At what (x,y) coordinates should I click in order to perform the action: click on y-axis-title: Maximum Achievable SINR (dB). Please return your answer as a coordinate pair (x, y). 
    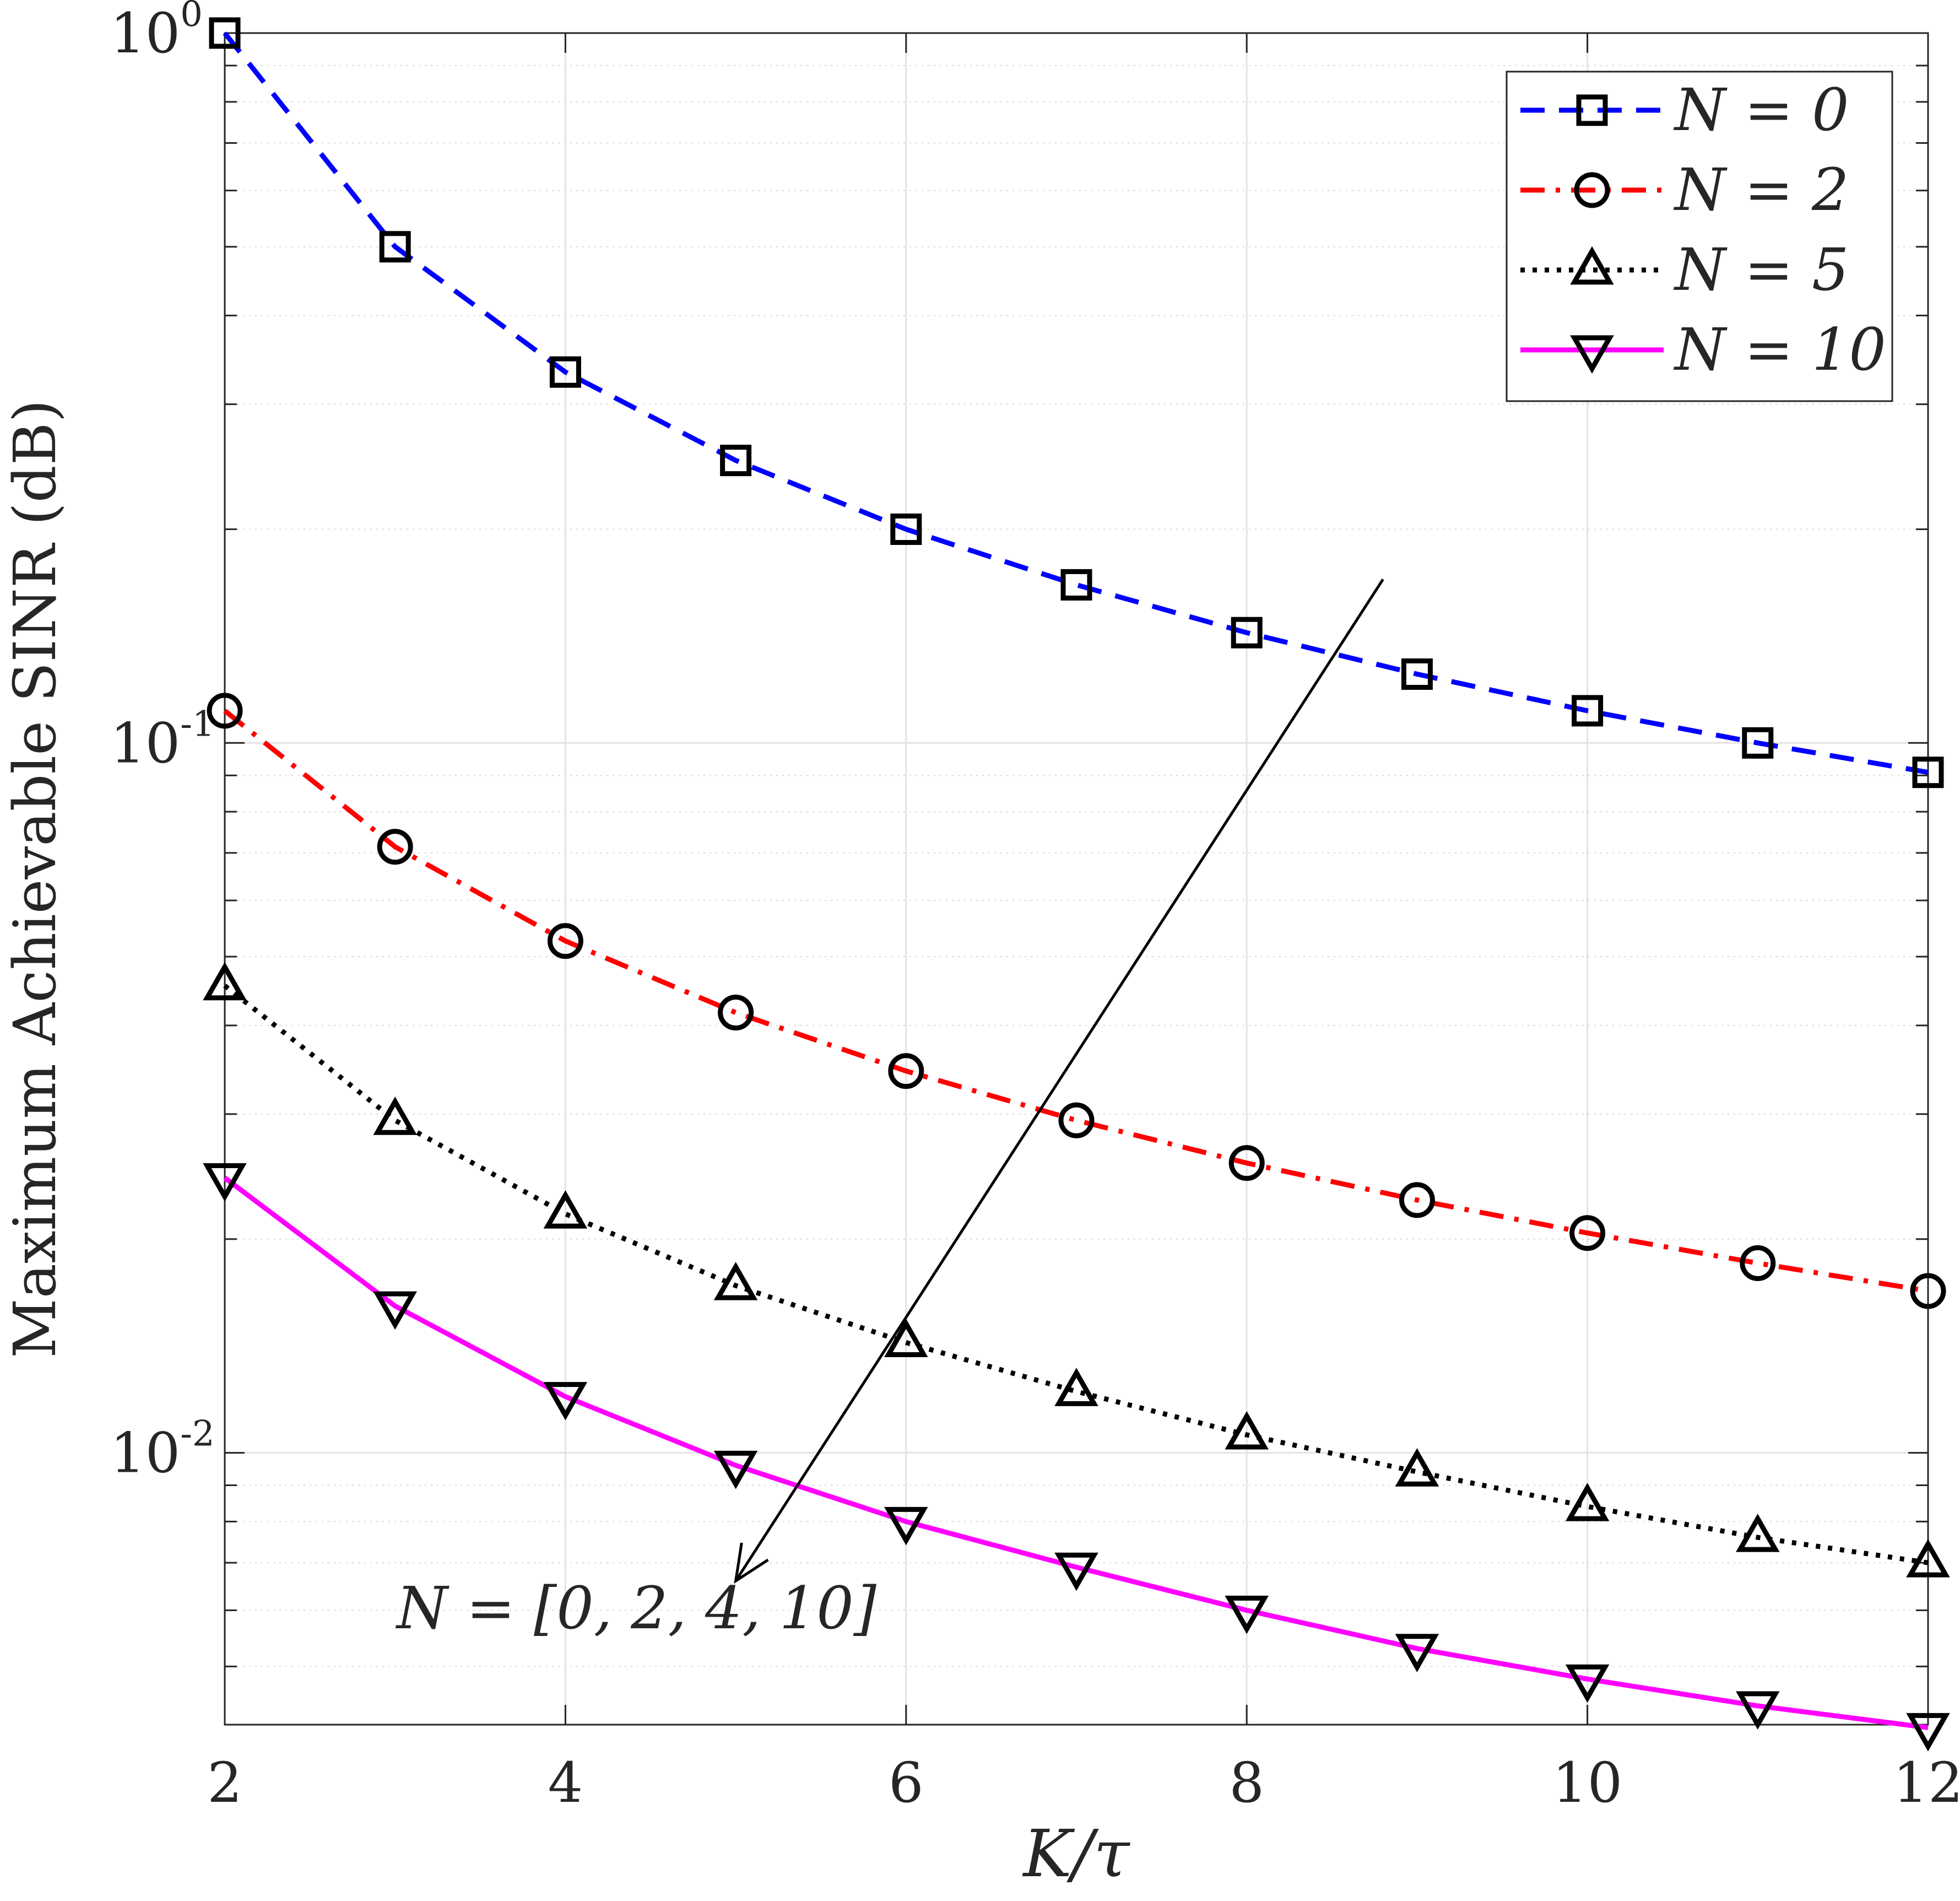
    Looking at the image, I should click on (35, 878).